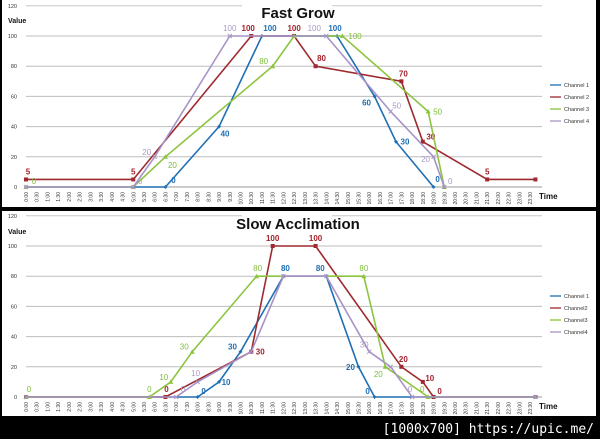  What do you see at coordinates (424, 408) in the screenshot?
I see `x-tick-label: 18:30` at bounding box center [424, 408].